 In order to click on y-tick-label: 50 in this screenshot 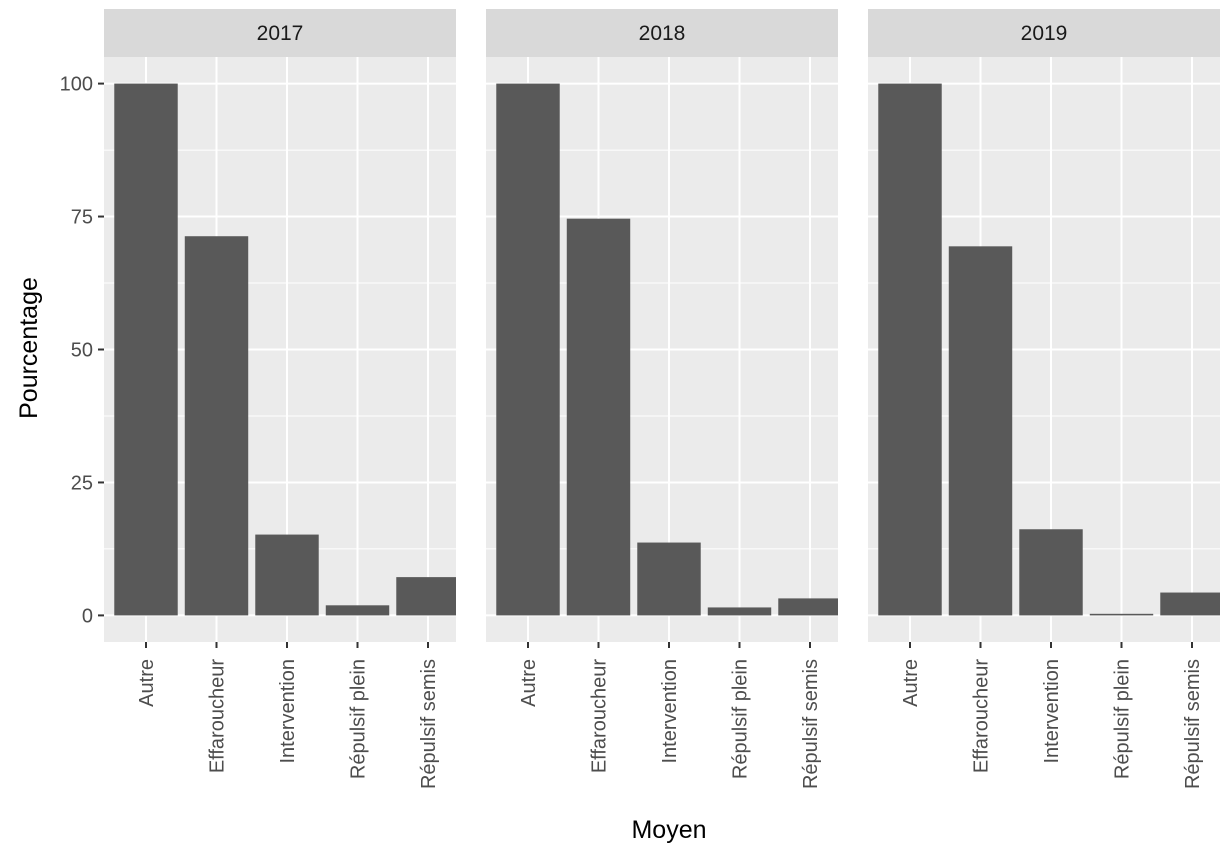, I will do `click(82, 351)`.